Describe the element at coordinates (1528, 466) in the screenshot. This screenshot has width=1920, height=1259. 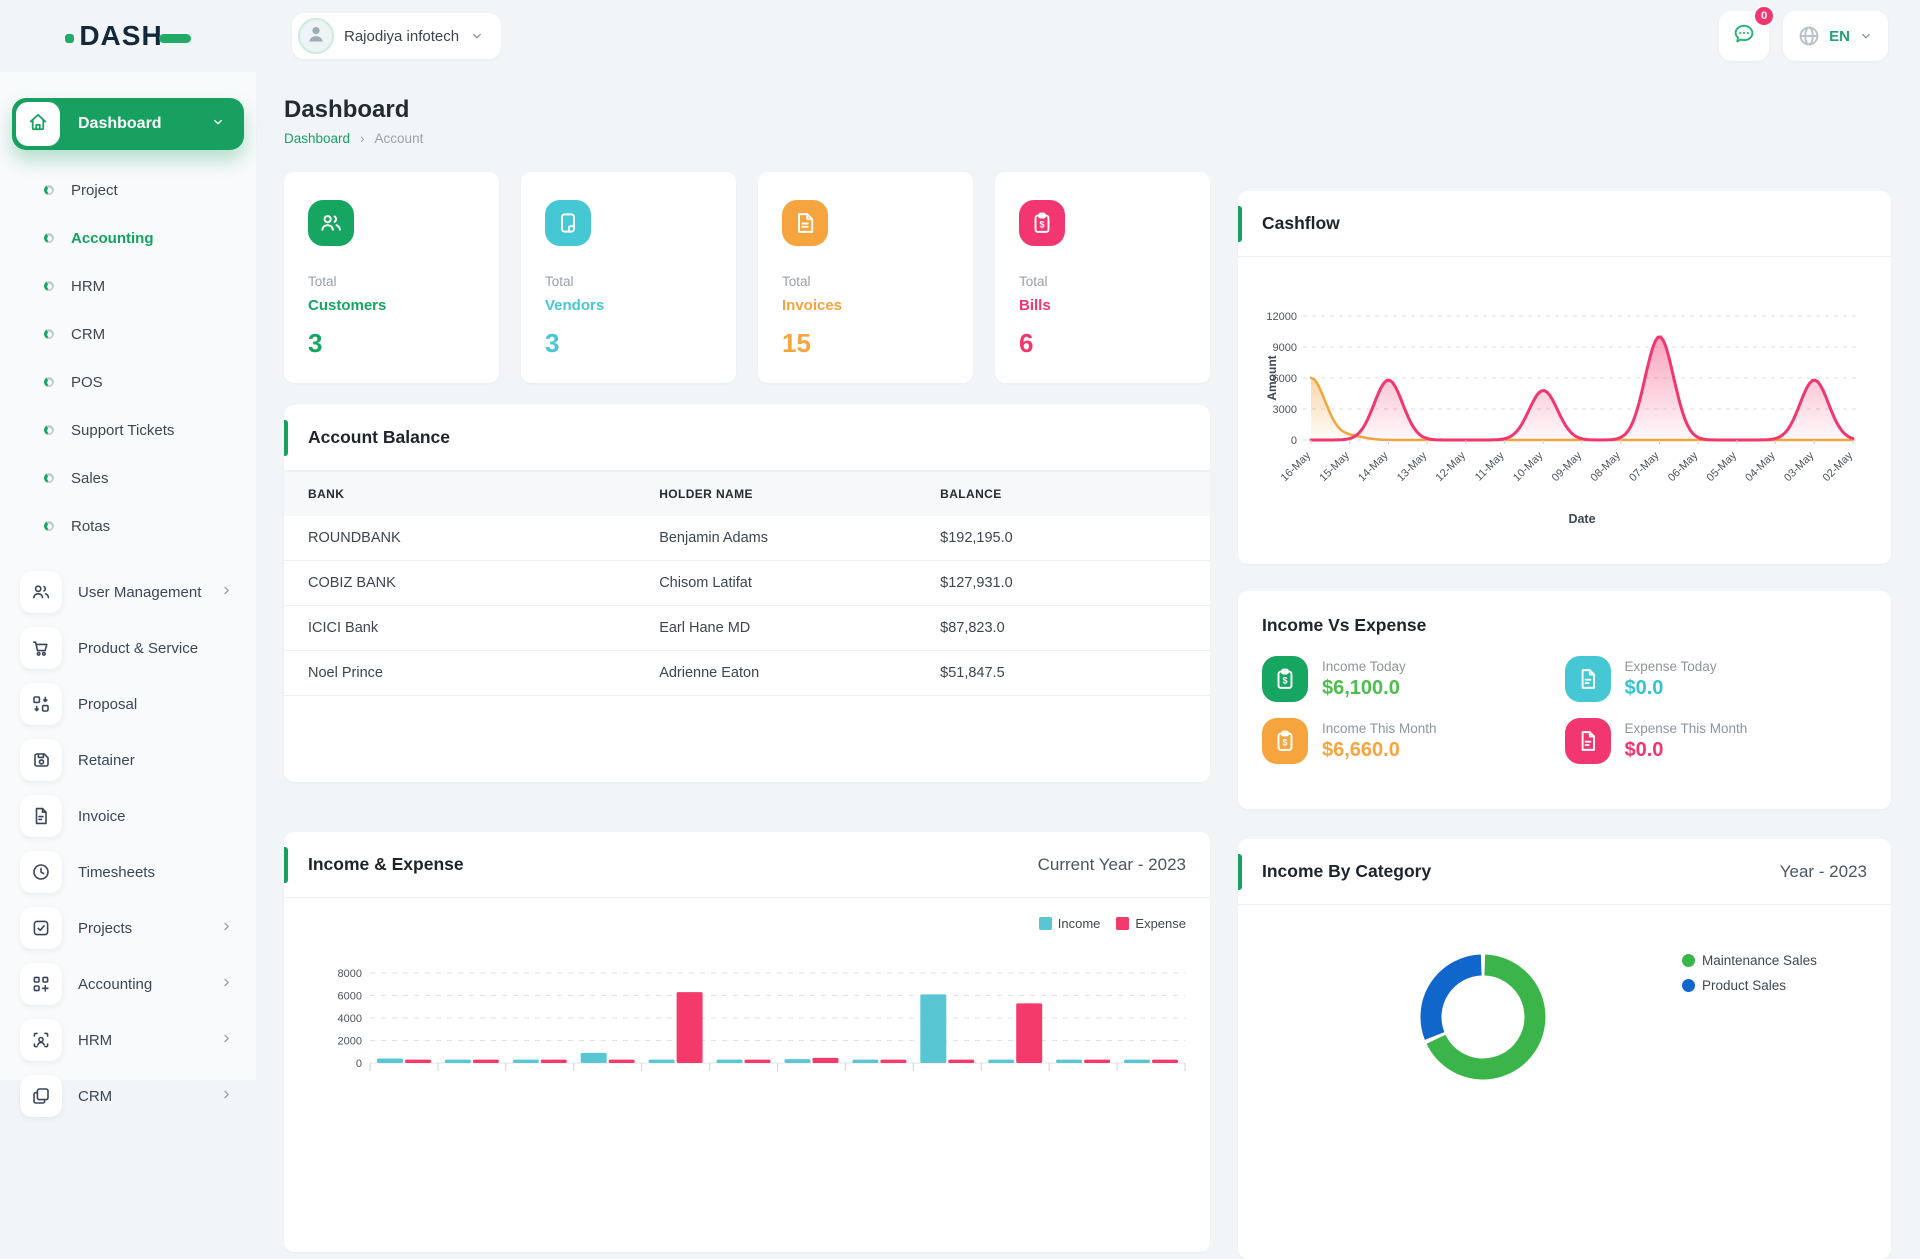
I see `x-tick-label: 10-May` at that location.